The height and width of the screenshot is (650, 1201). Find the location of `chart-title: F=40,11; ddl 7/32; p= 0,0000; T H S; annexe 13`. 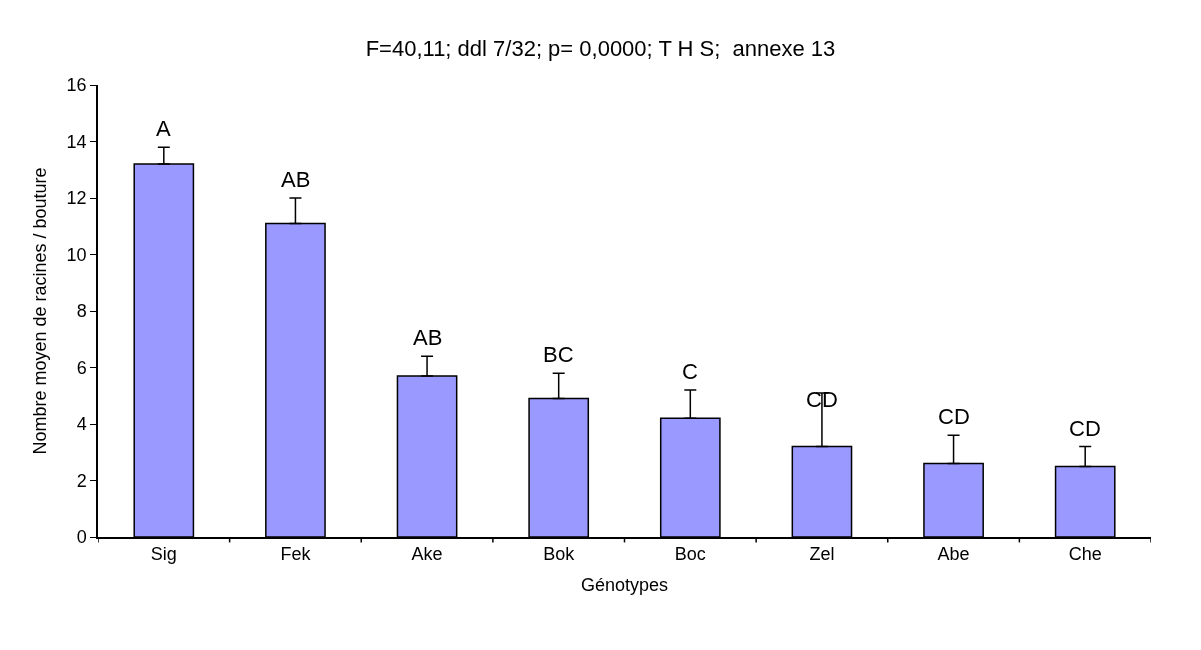

chart-title: F=40,11; ddl 7/32; p= 0,0000; T H S; annexe 13 is located at coordinates (600, 49).